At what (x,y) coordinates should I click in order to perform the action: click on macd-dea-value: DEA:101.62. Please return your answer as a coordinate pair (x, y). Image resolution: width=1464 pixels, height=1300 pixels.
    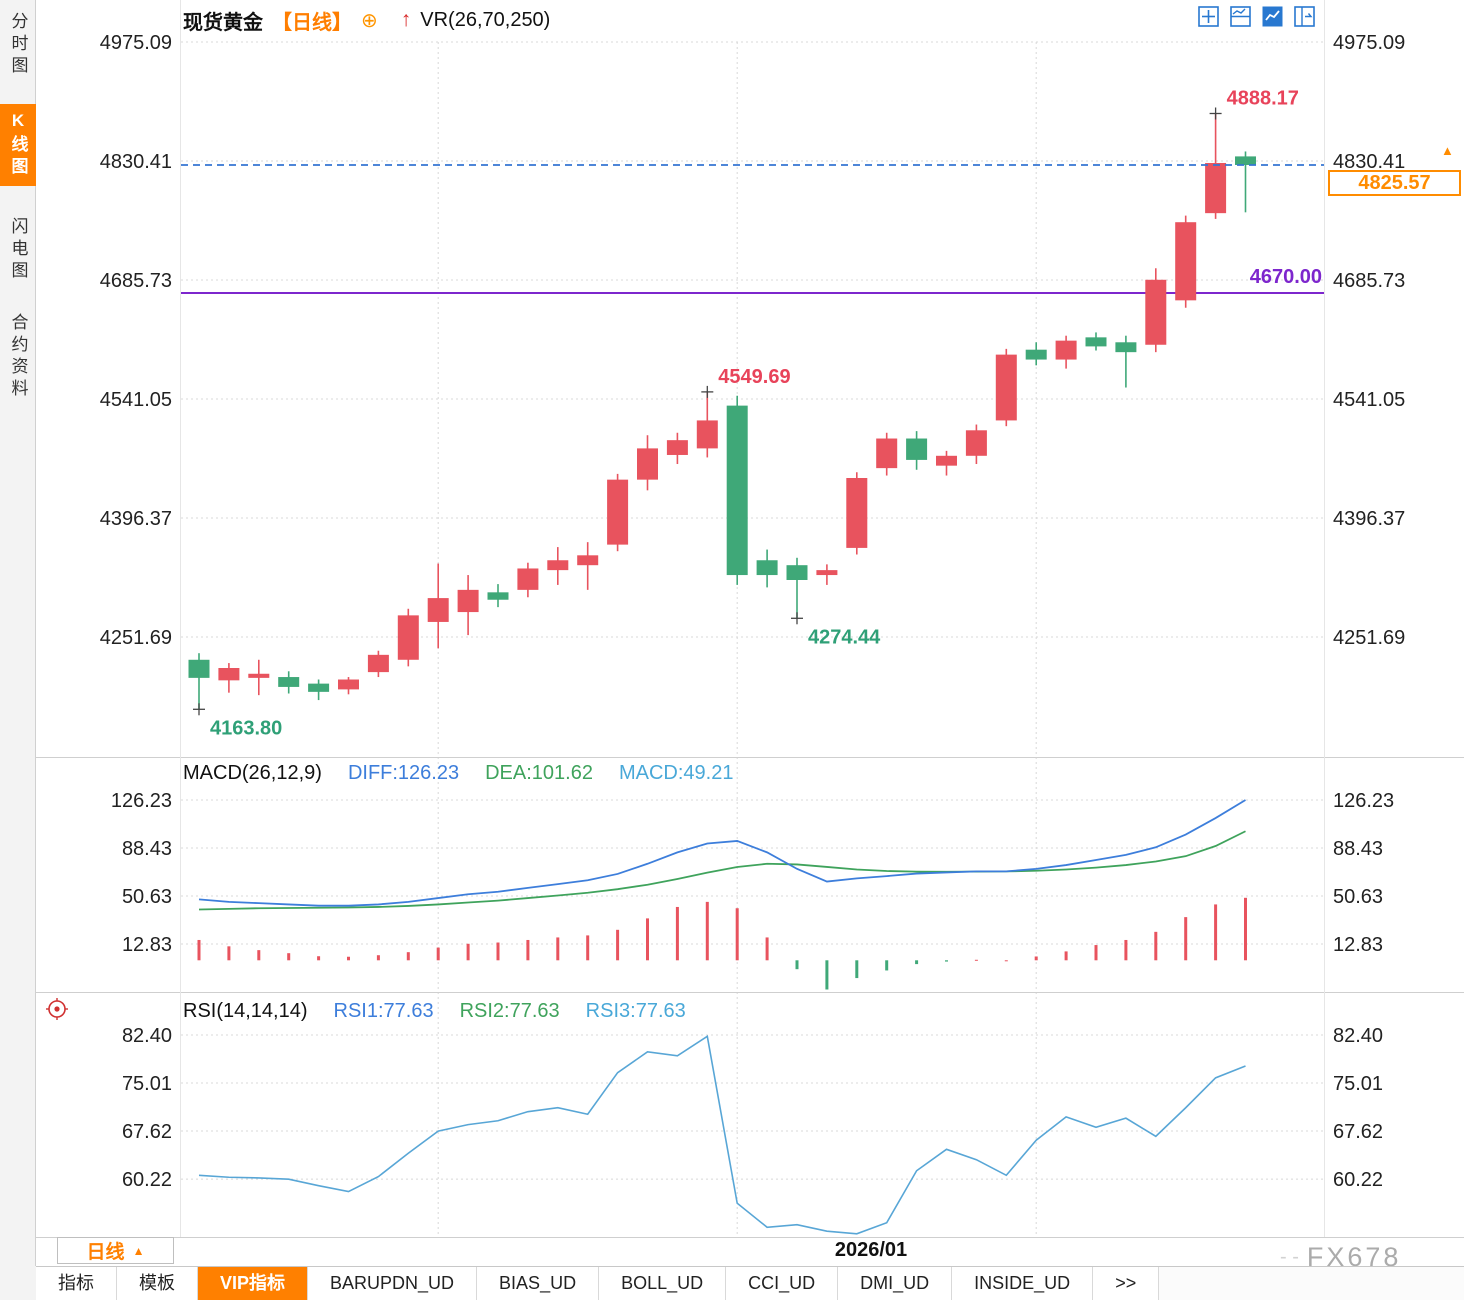
    Looking at the image, I should click on (539, 773).